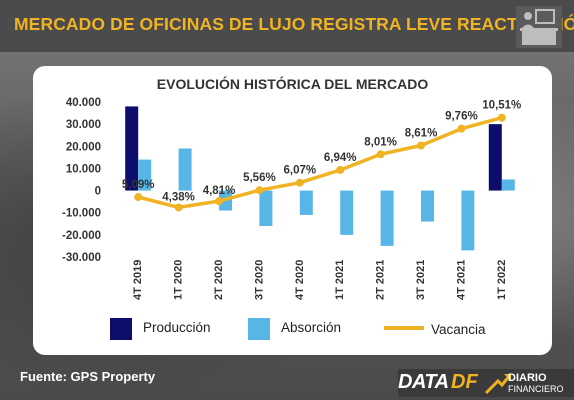  I want to click on data-label-vacancia: 6,07%, so click(299, 171).